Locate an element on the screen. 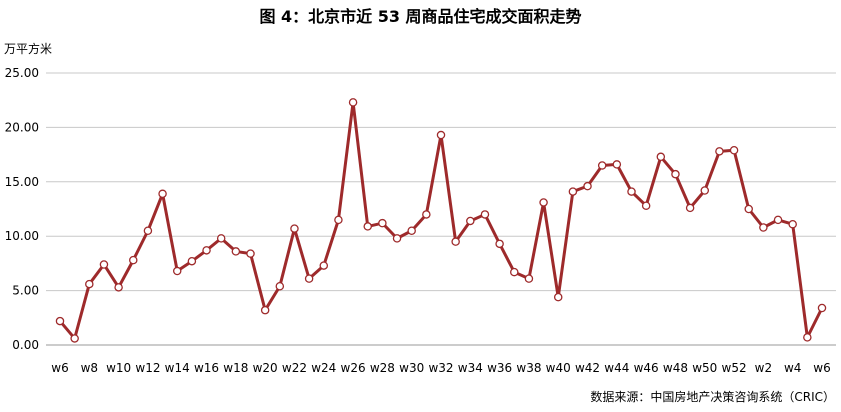 The height and width of the screenshot is (412, 841). x-tick-label: w40 is located at coordinates (558, 368).